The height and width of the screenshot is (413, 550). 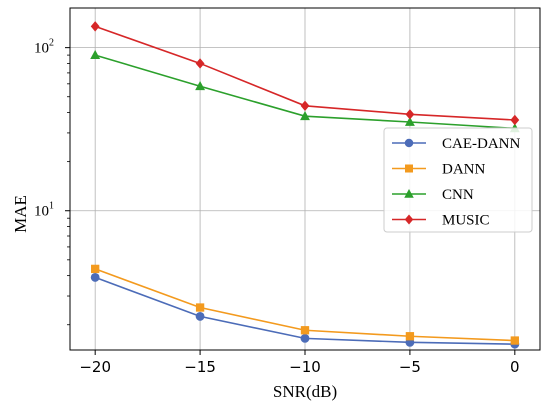 I want to click on legend: CAE-DANN DANN CNN MUSIC, so click(x=458, y=180).